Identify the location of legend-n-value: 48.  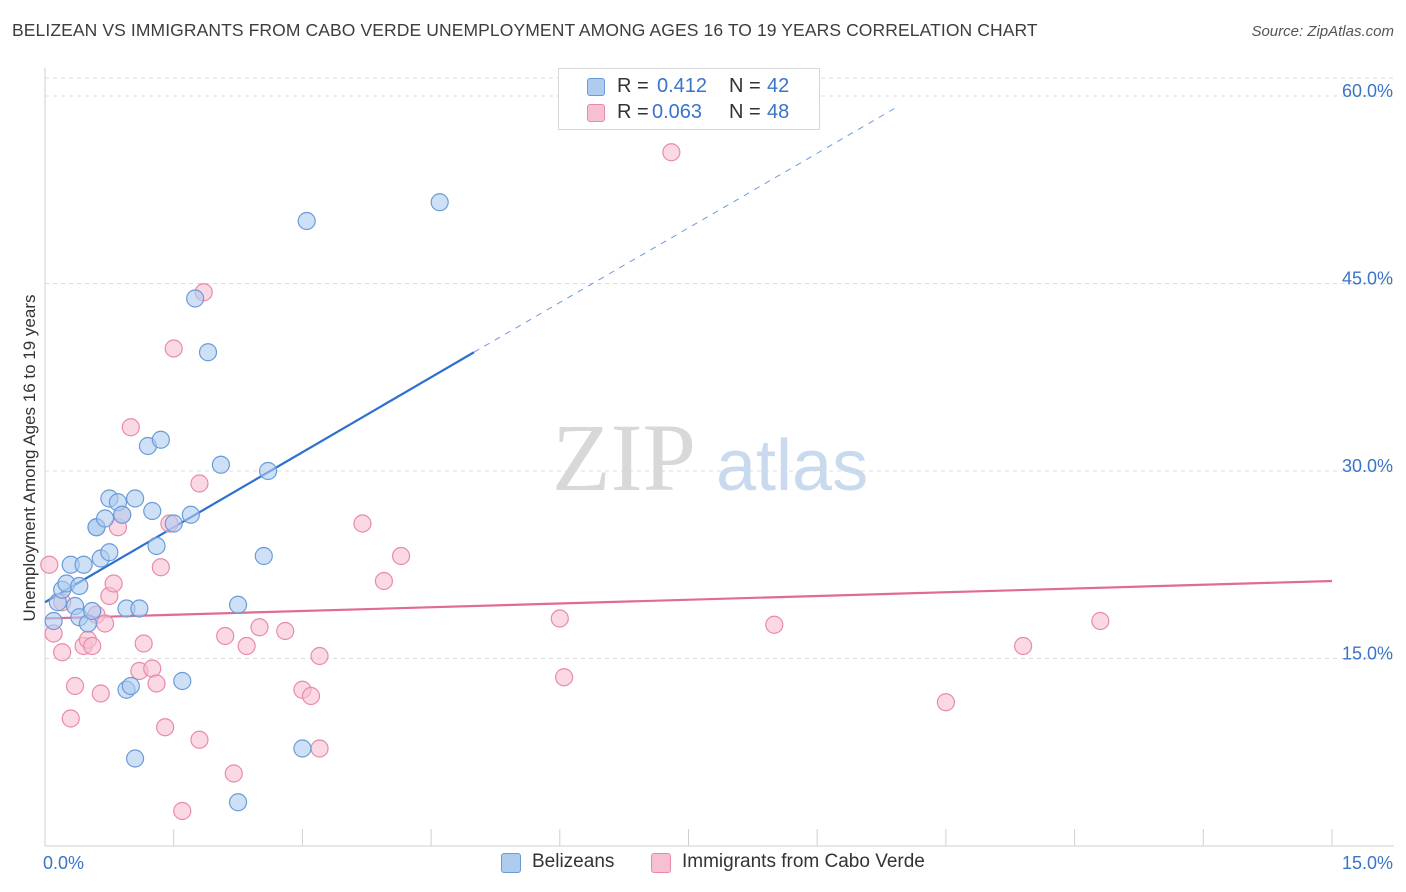
(778, 112).